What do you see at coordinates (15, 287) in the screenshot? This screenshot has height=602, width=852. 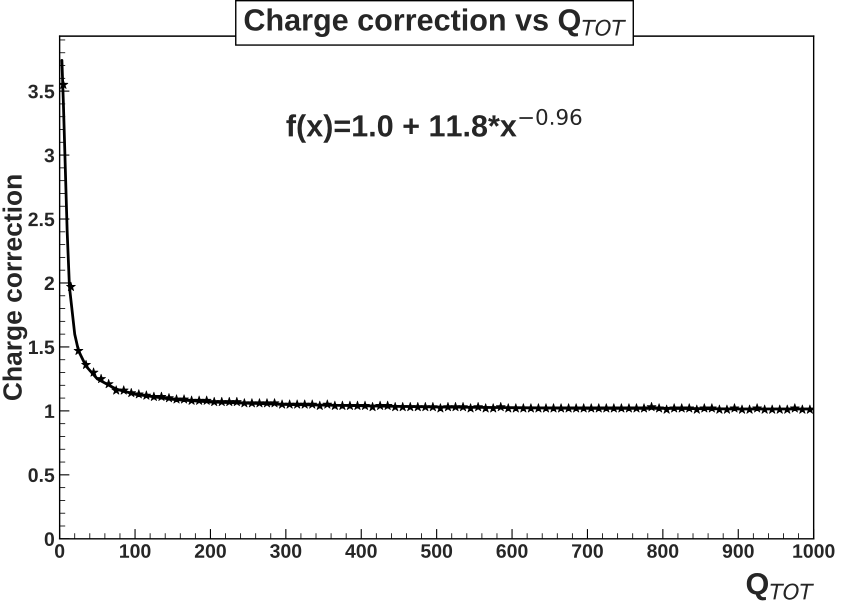 I see `y-axis-title: Charge correction` at bounding box center [15, 287].